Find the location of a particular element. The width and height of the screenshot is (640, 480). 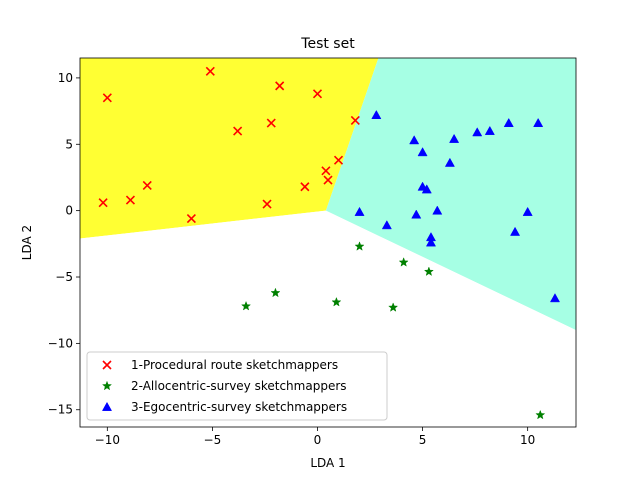

y-tick-label: 10 is located at coordinates (65, 78).